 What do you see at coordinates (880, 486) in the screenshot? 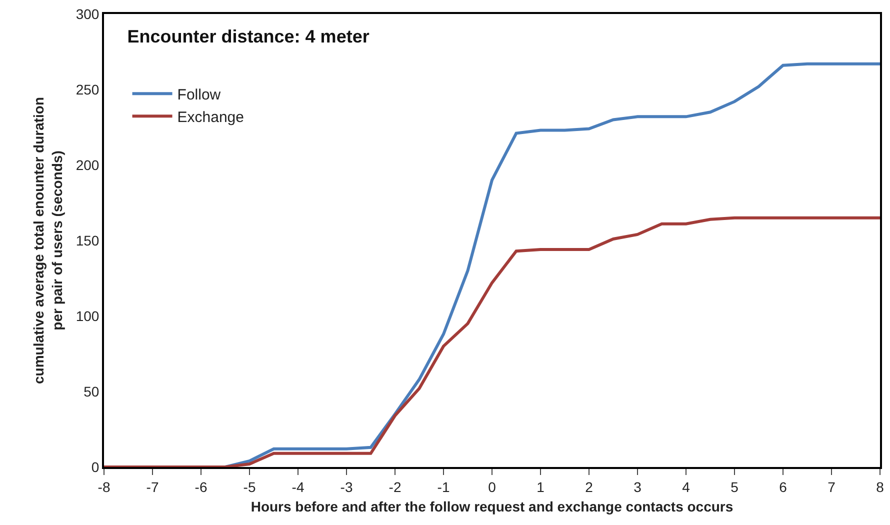
I see `x-tick-label: 8` at bounding box center [880, 486].